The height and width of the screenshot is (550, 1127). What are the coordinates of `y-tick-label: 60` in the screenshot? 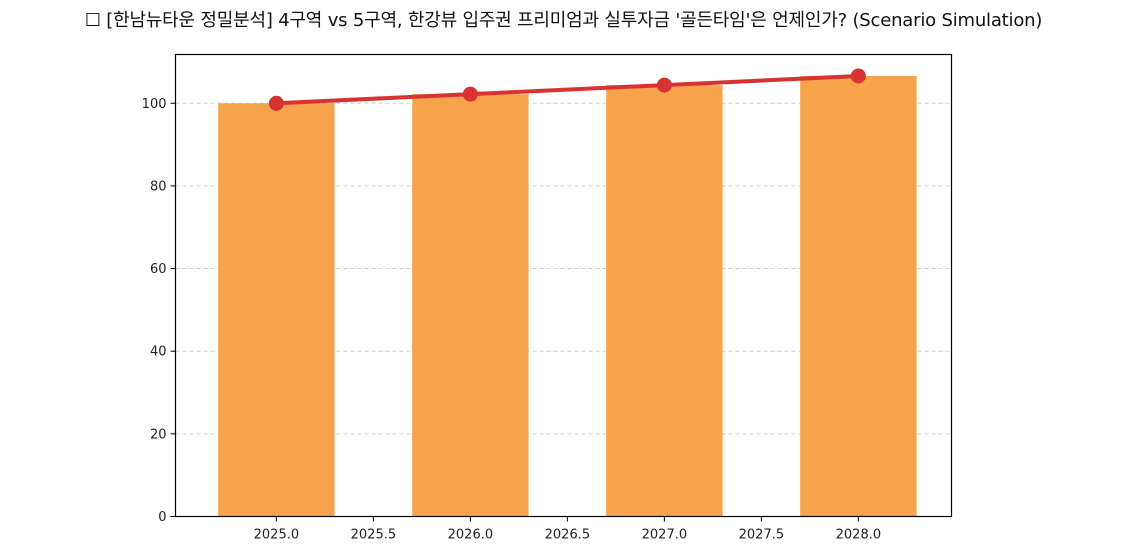 It's located at (158, 269).